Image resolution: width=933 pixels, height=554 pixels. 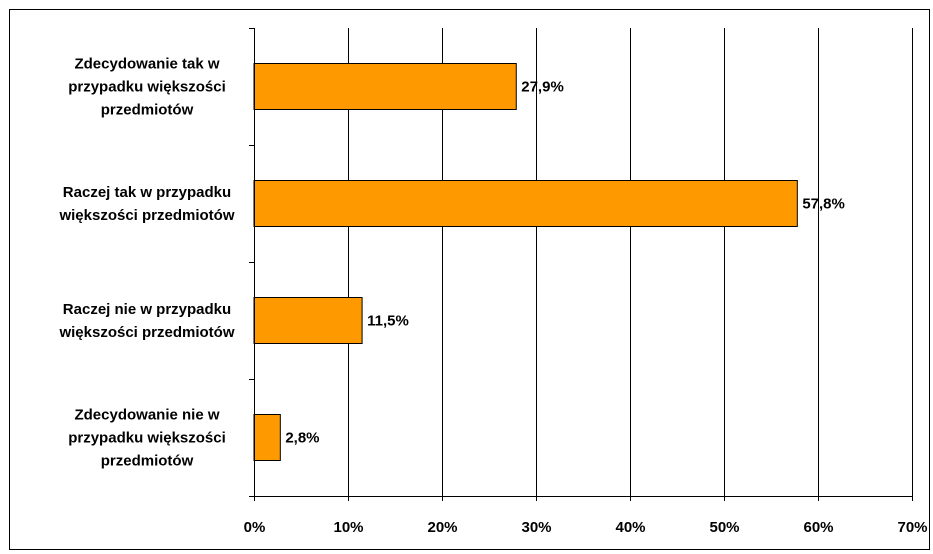 I want to click on x-tick-label-10: 10%, so click(x=348, y=527).